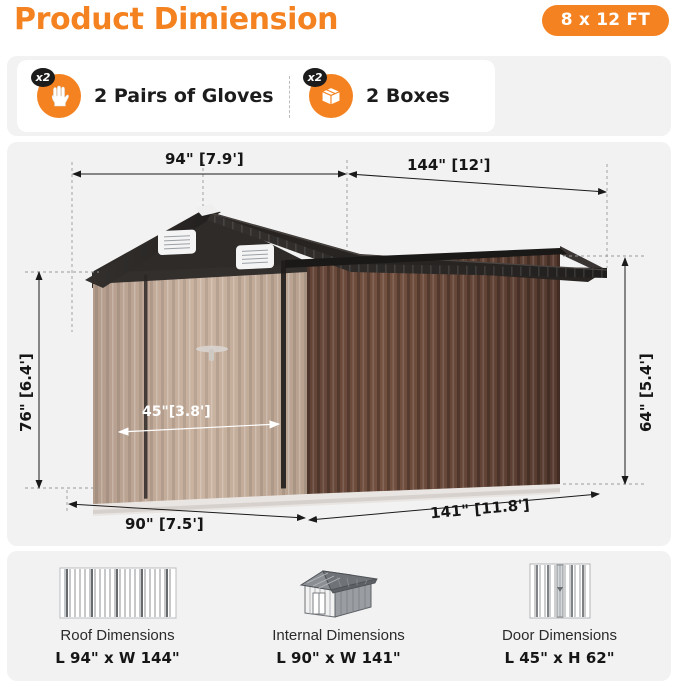 The height and width of the screenshot is (687, 679). I want to click on dim-label-left-height: 76" [6.4'], so click(26, 392).